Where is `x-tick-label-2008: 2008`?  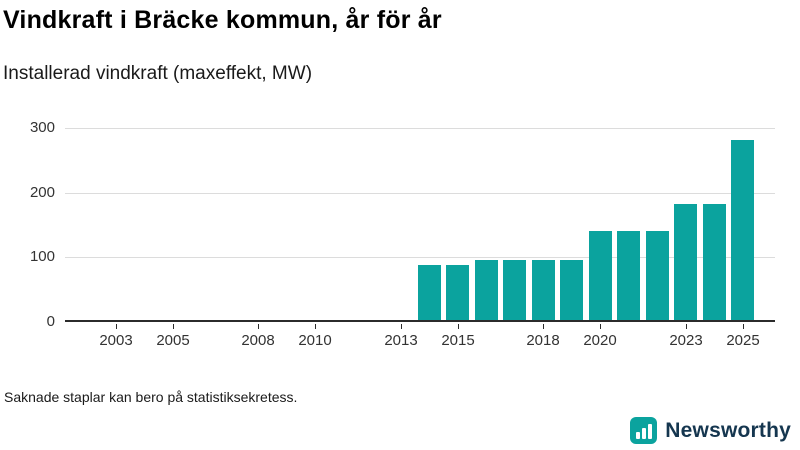 x-tick-label-2008: 2008 is located at coordinates (258, 340).